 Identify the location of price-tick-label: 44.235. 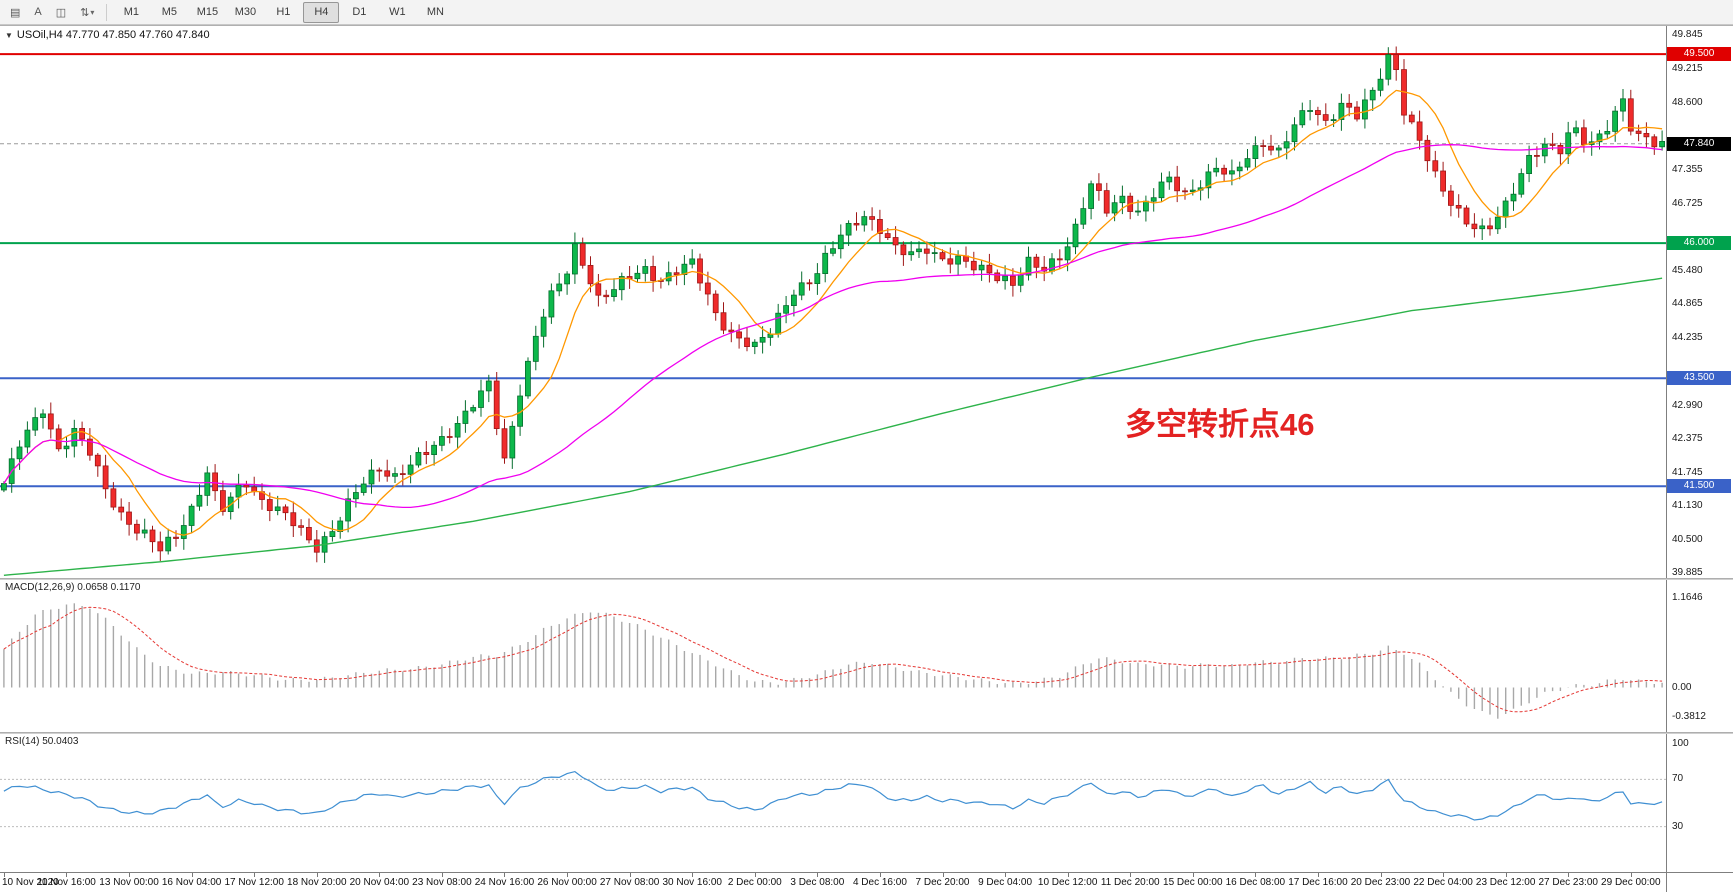
(1687, 338).